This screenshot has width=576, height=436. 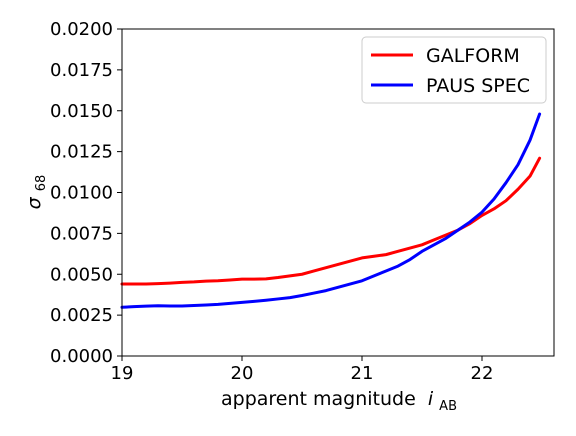 I want to click on y-tick-label: 0.0075, so click(x=81, y=233).